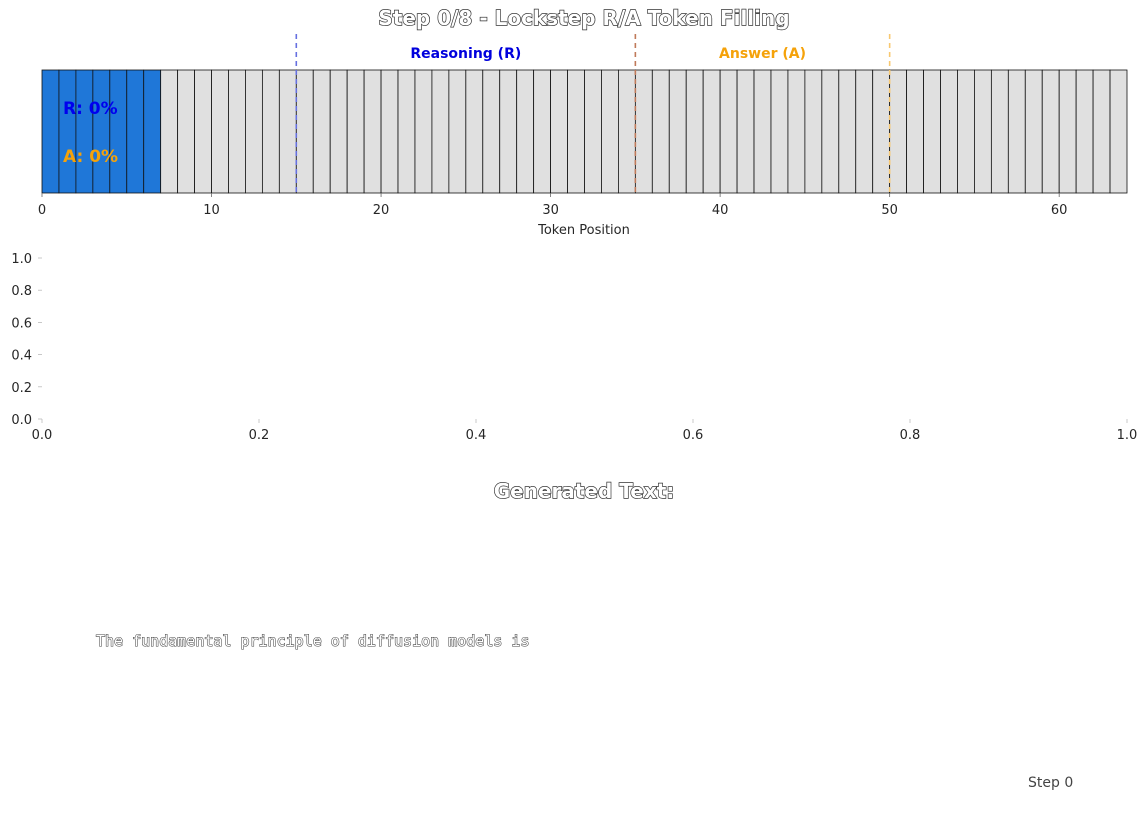  Describe the element at coordinates (211, 210) in the screenshot. I see `x-tick-label: 10` at that location.